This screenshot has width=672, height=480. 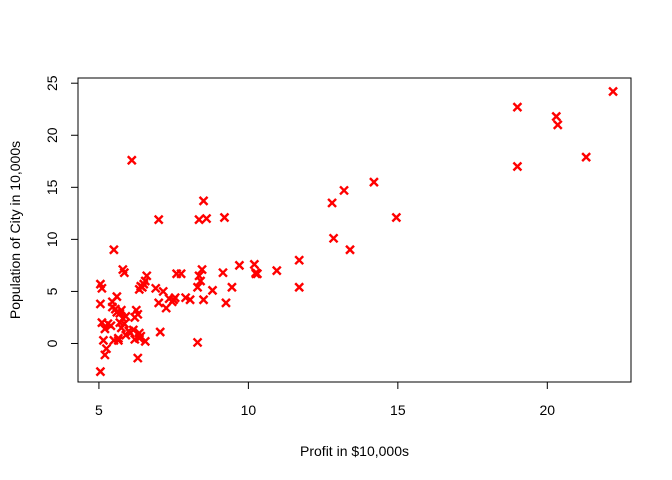 I want to click on y-tick-label: 5, so click(x=52, y=291).